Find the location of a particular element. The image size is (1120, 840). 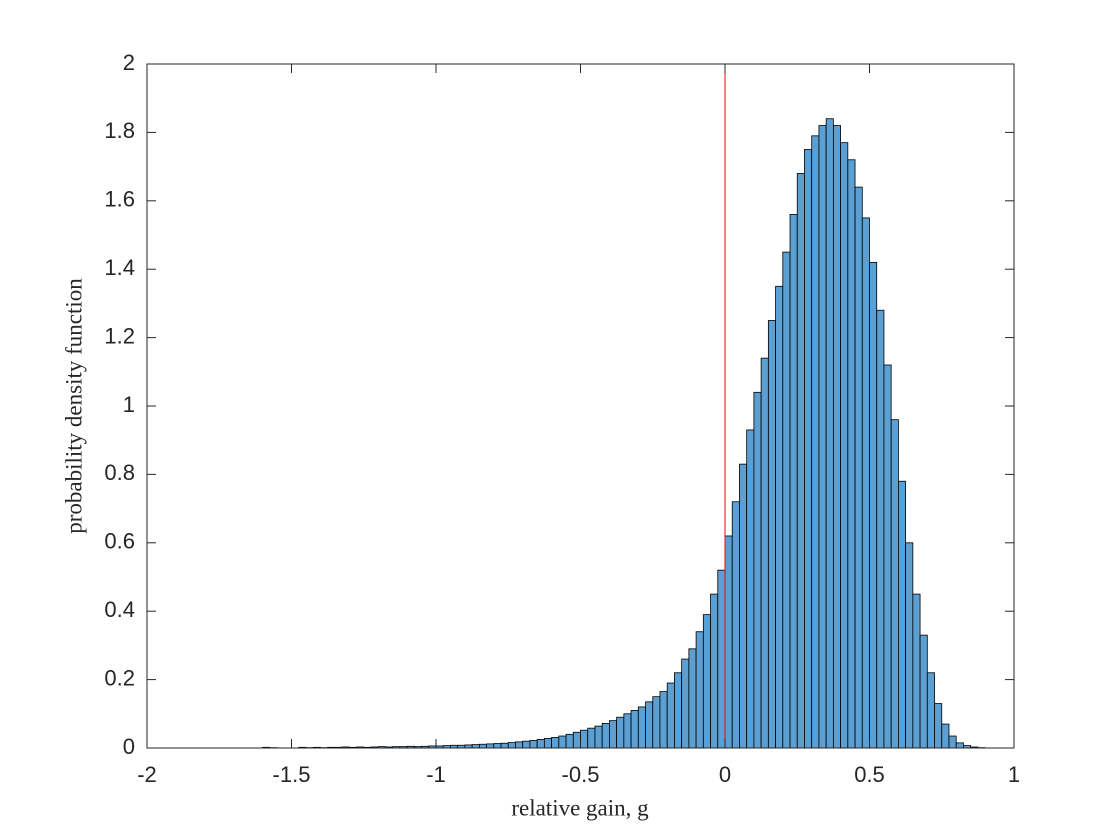

x-tick-label: -1.5 is located at coordinates (292, 774).